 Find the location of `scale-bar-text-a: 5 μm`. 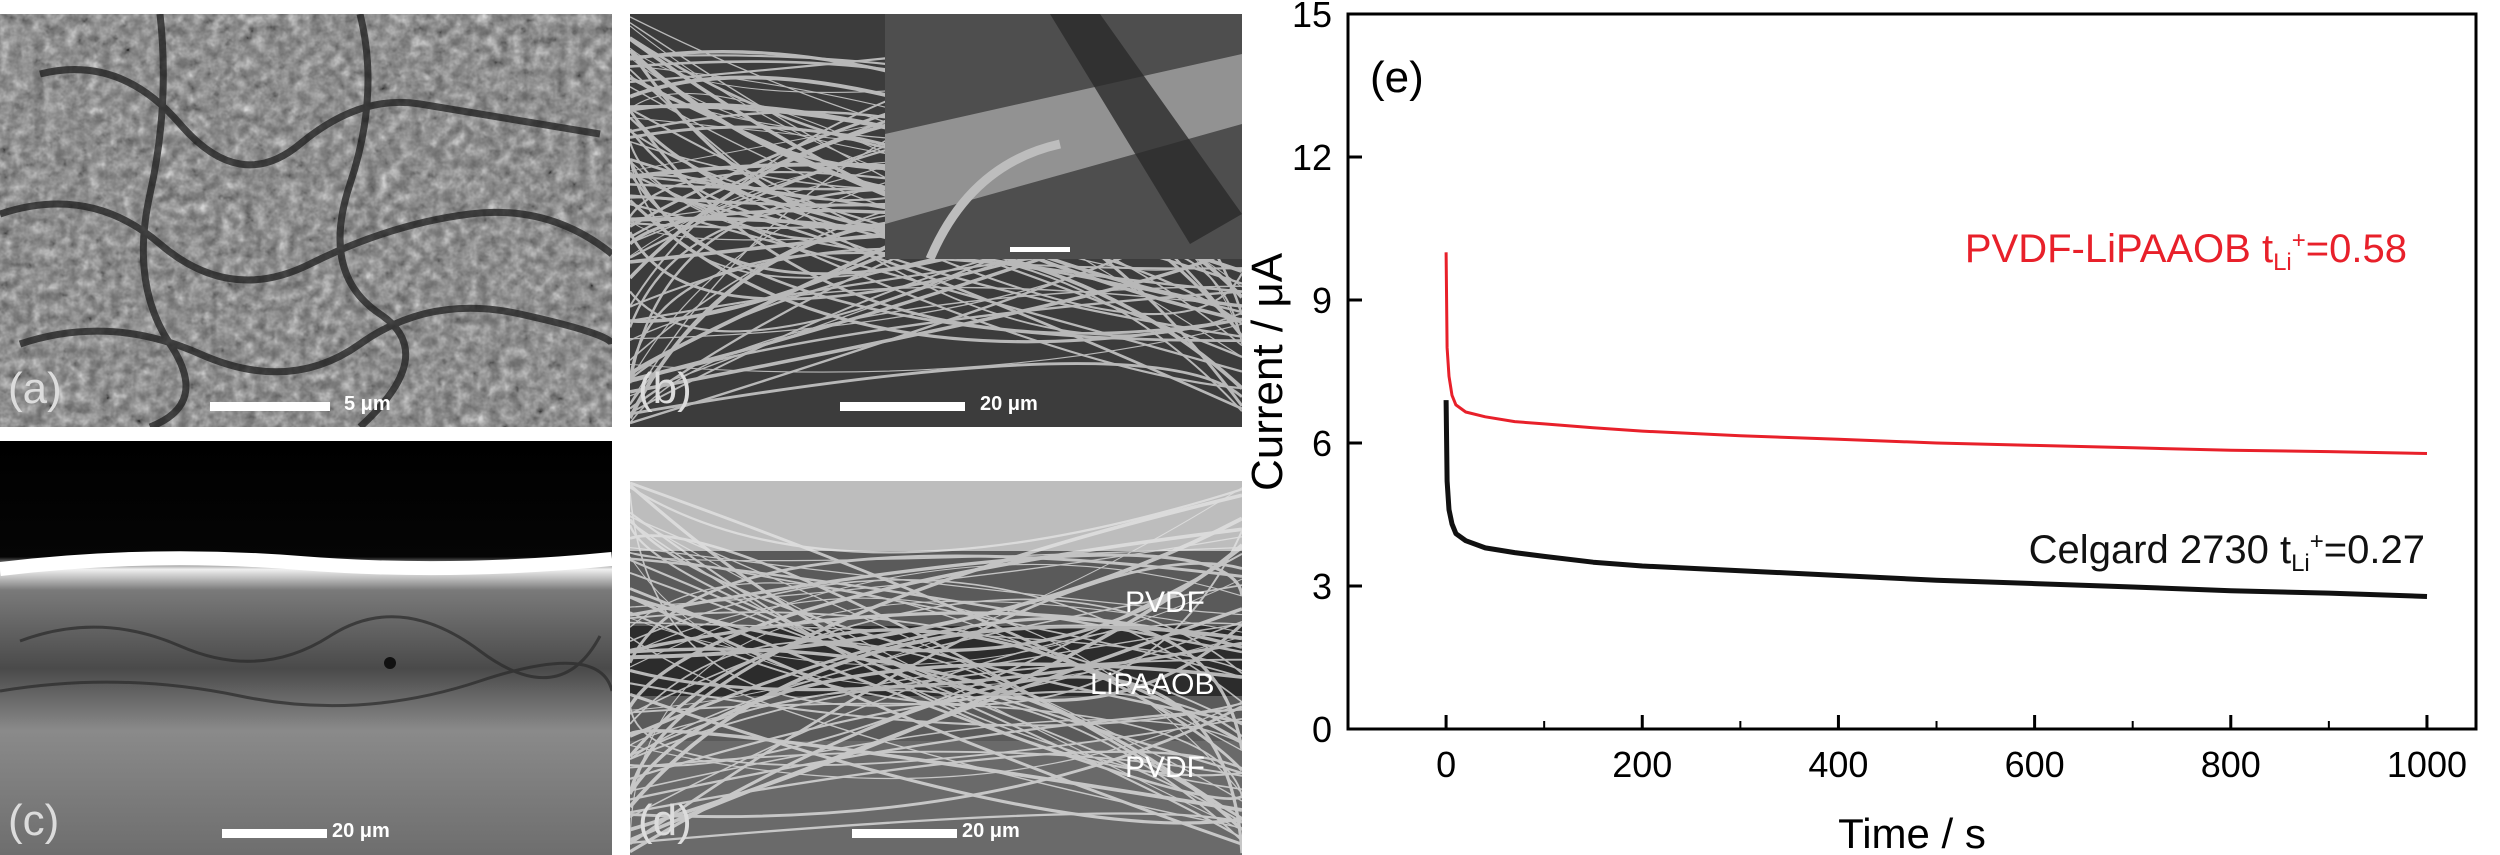

scale-bar-text-a: 5 μm is located at coordinates (367, 404).